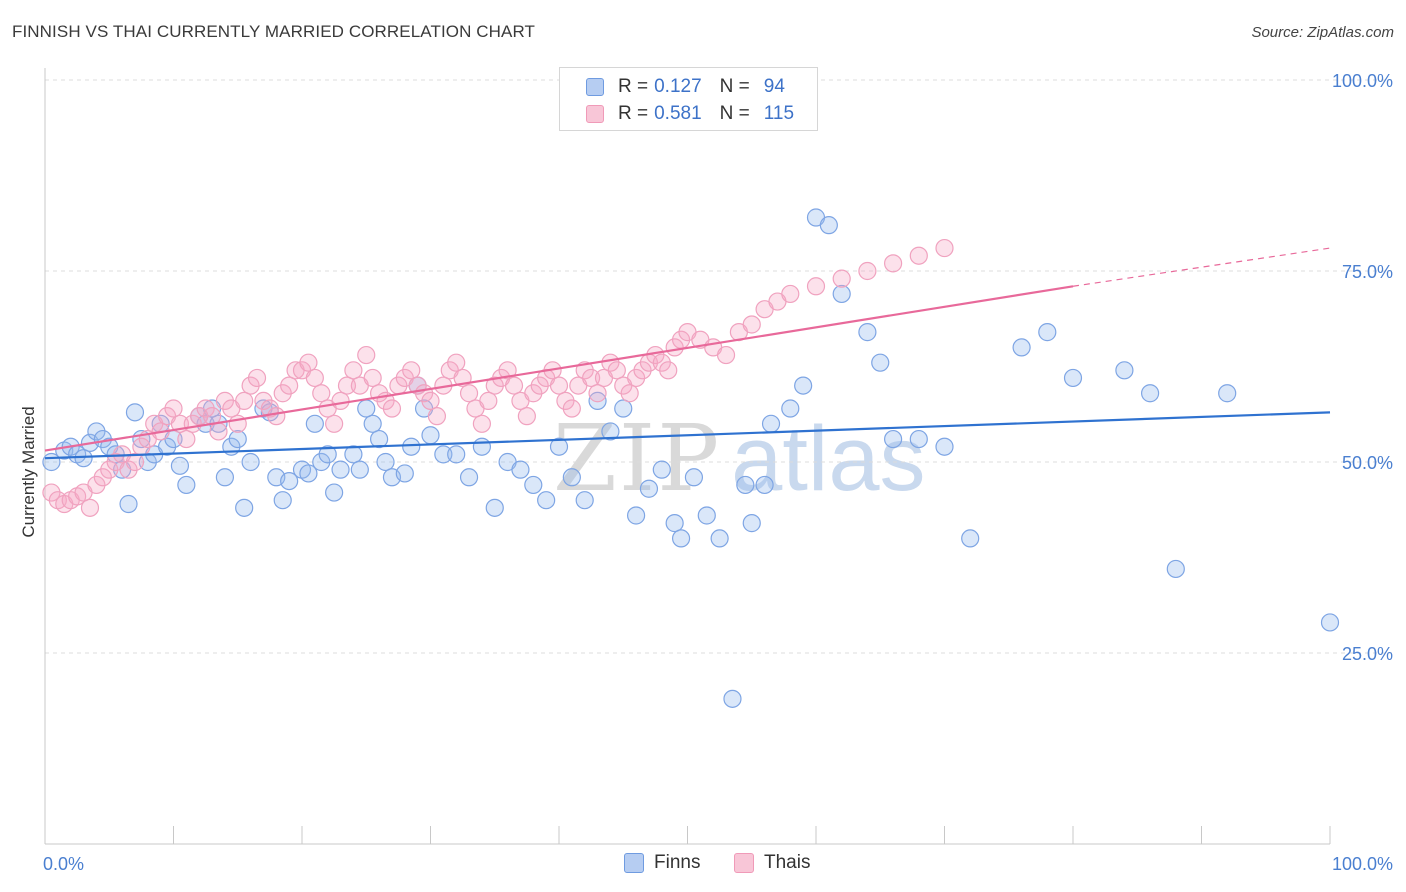 This screenshot has width=1406, height=892. Describe the element at coordinates (63, 864) in the screenshot. I see `x-tick-label: 0.0%` at that location.